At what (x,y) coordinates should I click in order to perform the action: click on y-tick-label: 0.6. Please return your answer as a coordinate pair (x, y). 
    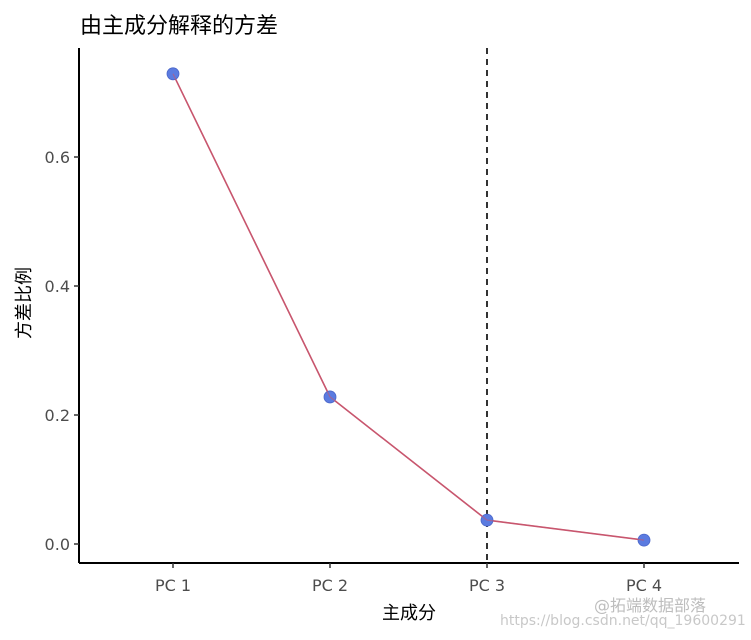
    Looking at the image, I should click on (57, 157).